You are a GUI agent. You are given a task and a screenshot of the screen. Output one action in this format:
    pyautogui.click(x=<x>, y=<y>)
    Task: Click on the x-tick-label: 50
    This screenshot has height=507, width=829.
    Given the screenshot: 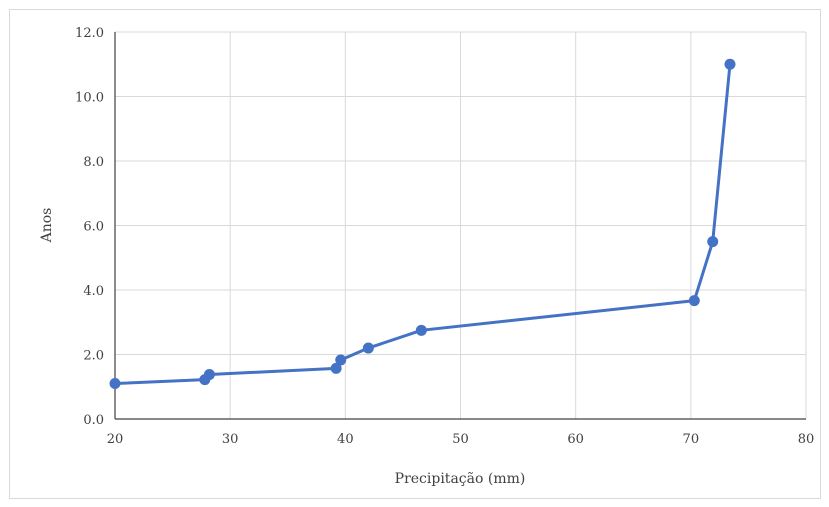 What is the action you would take?
    pyautogui.click(x=460, y=439)
    